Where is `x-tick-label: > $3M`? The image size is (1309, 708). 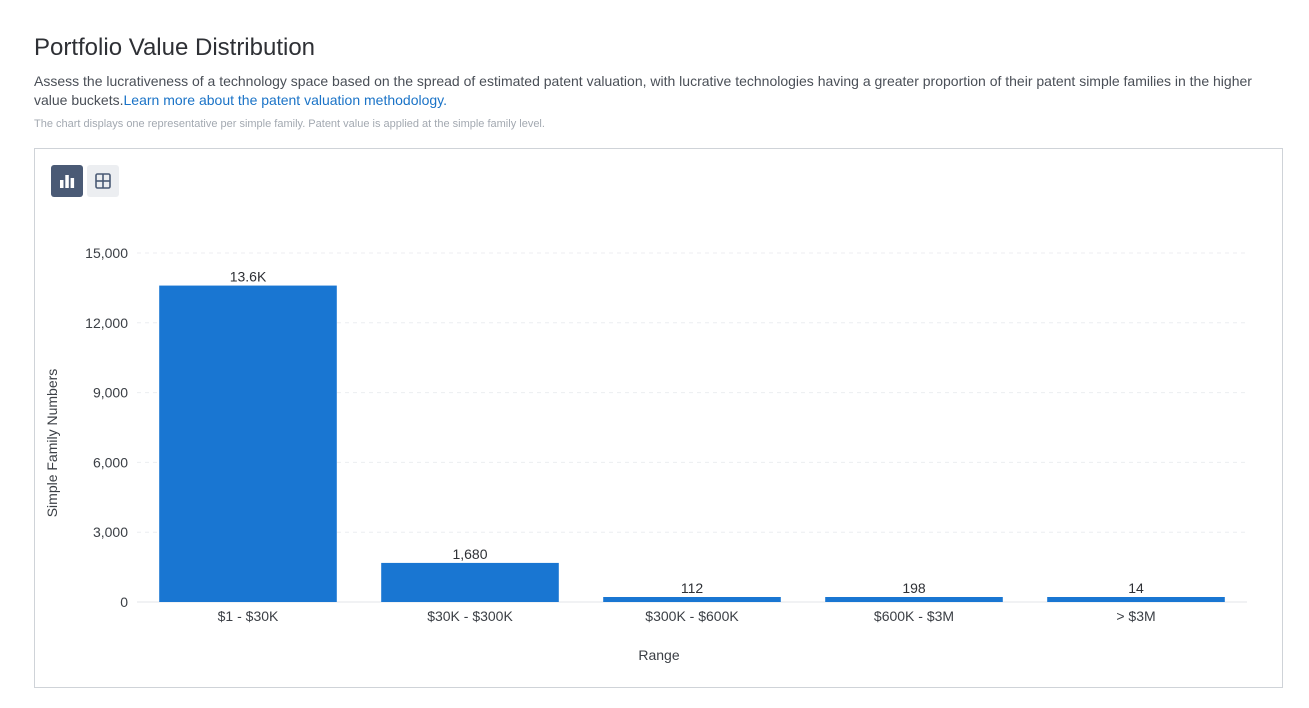 x-tick-label: > $3M is located at coordinates (1135, 616).